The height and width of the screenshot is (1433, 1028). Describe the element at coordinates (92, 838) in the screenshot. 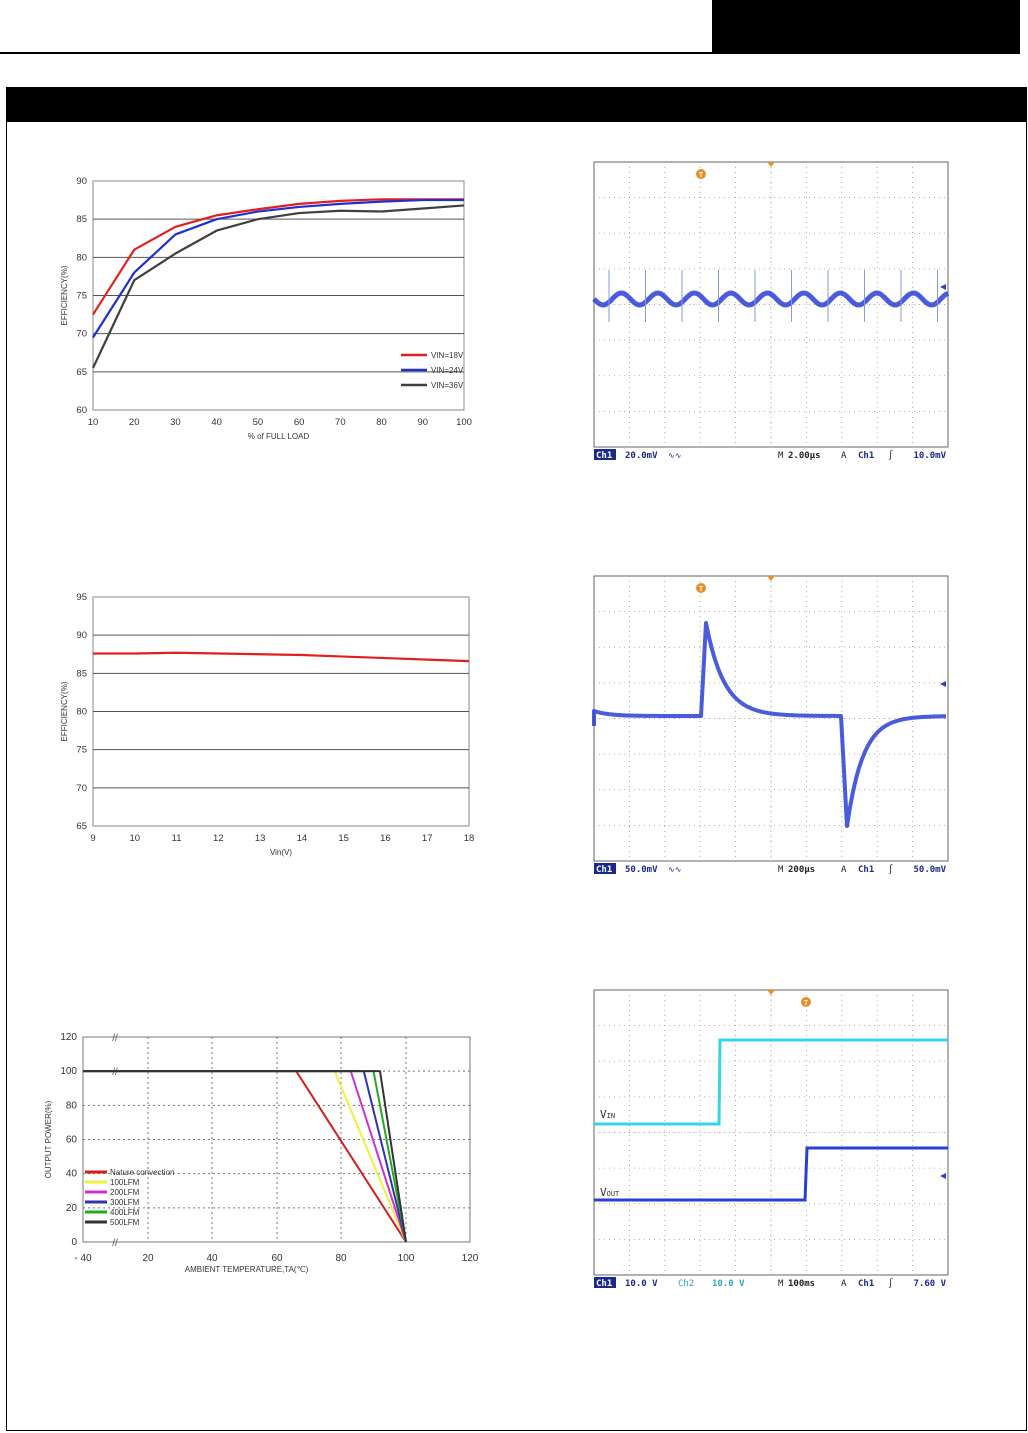

I see `x-tick-label: 9` at that location.